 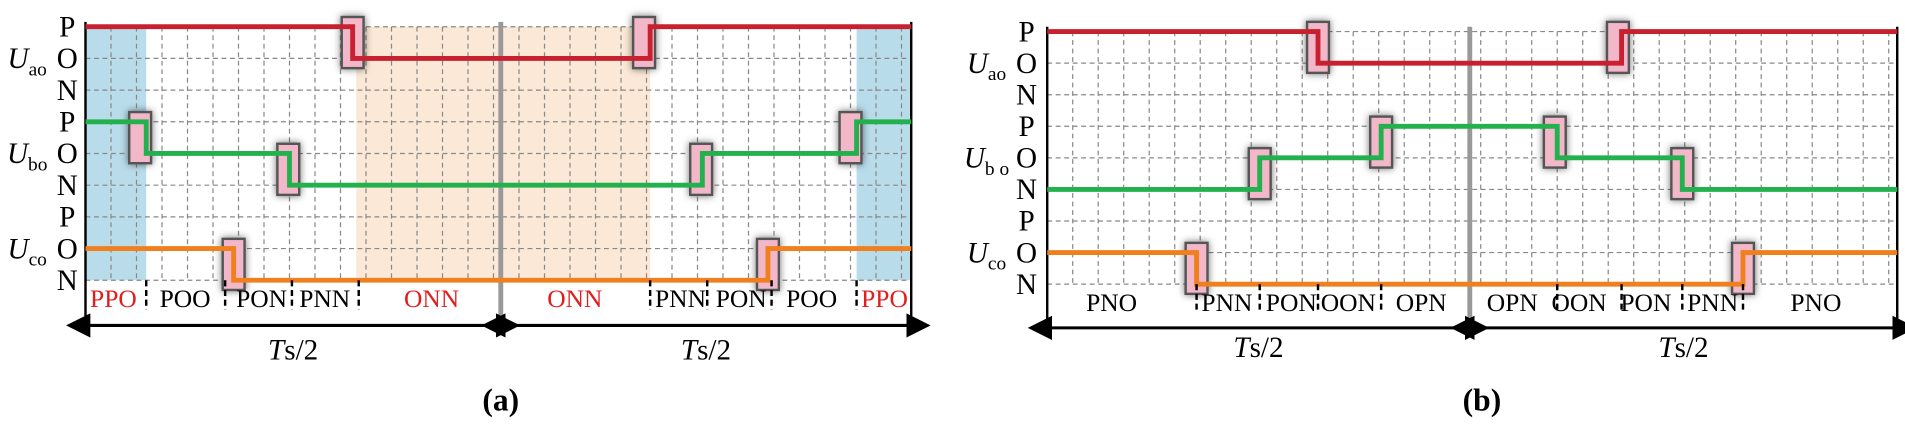 What do you see at coordinates (1482, 399) in the screenshot?
I see `panel-label: (b)` at bounding box center [1482, 399].